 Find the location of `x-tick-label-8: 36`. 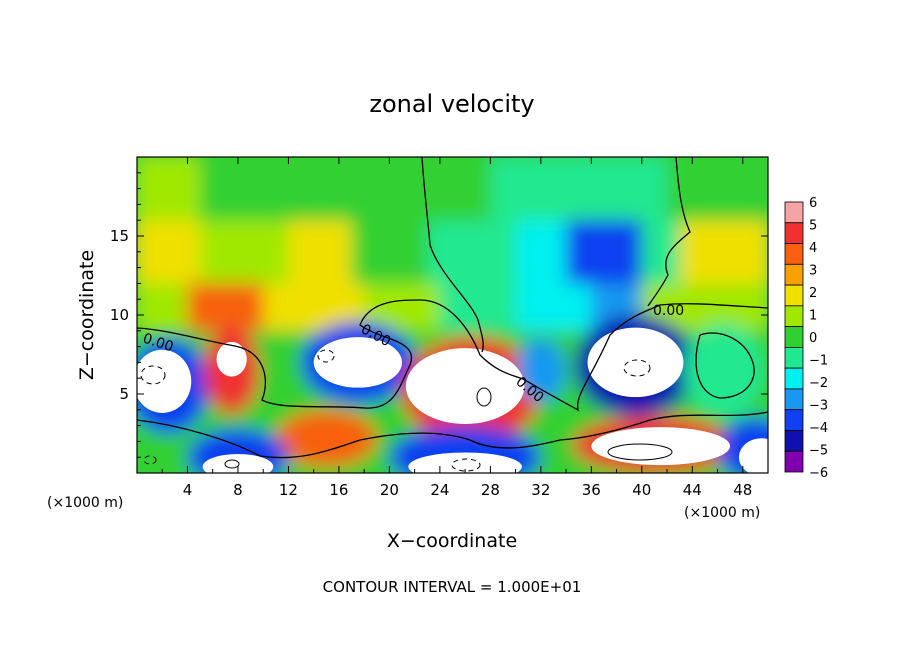

x-tick-label-8: 36 is located at coordinates (591, 490).